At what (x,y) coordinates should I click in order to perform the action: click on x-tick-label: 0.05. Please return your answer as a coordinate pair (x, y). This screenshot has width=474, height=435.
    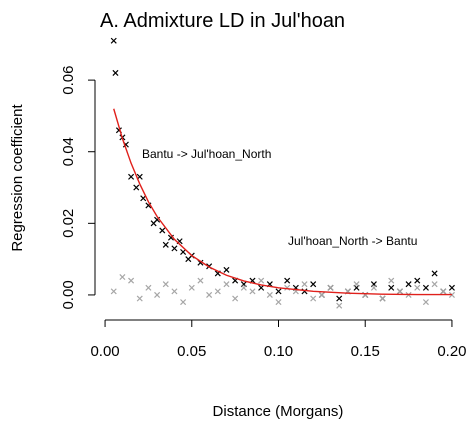
    Looking at the image, I should click on (191, 351).